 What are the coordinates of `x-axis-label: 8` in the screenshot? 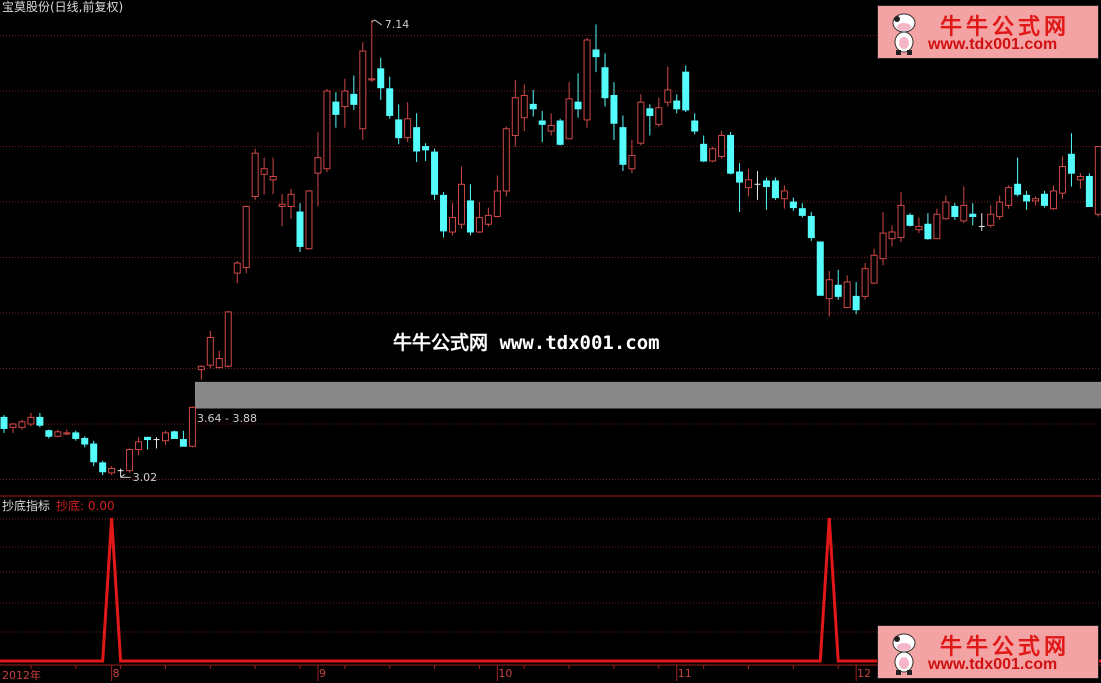 It's located at (116, 673).